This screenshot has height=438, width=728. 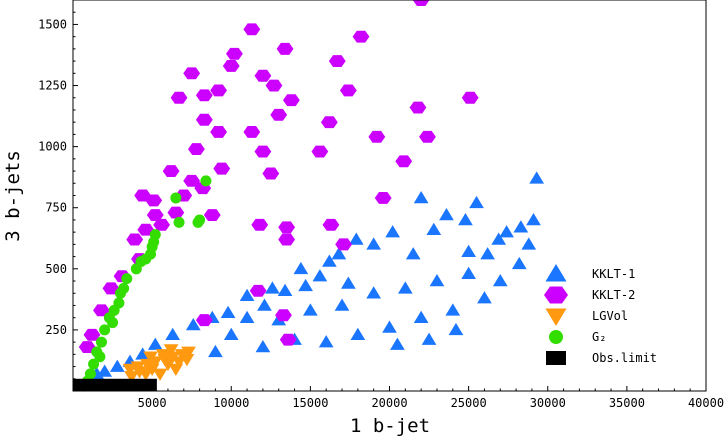 I want to click on legend-label: Obs.limit, so click(x=624, y=358).